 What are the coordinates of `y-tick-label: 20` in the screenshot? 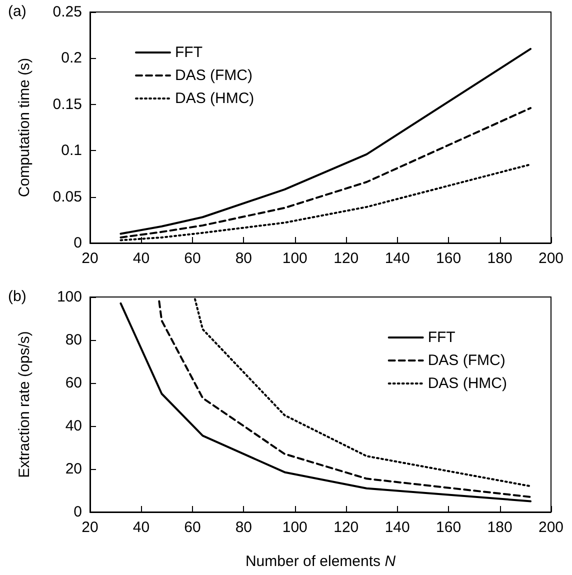 It's located at (73, 469).